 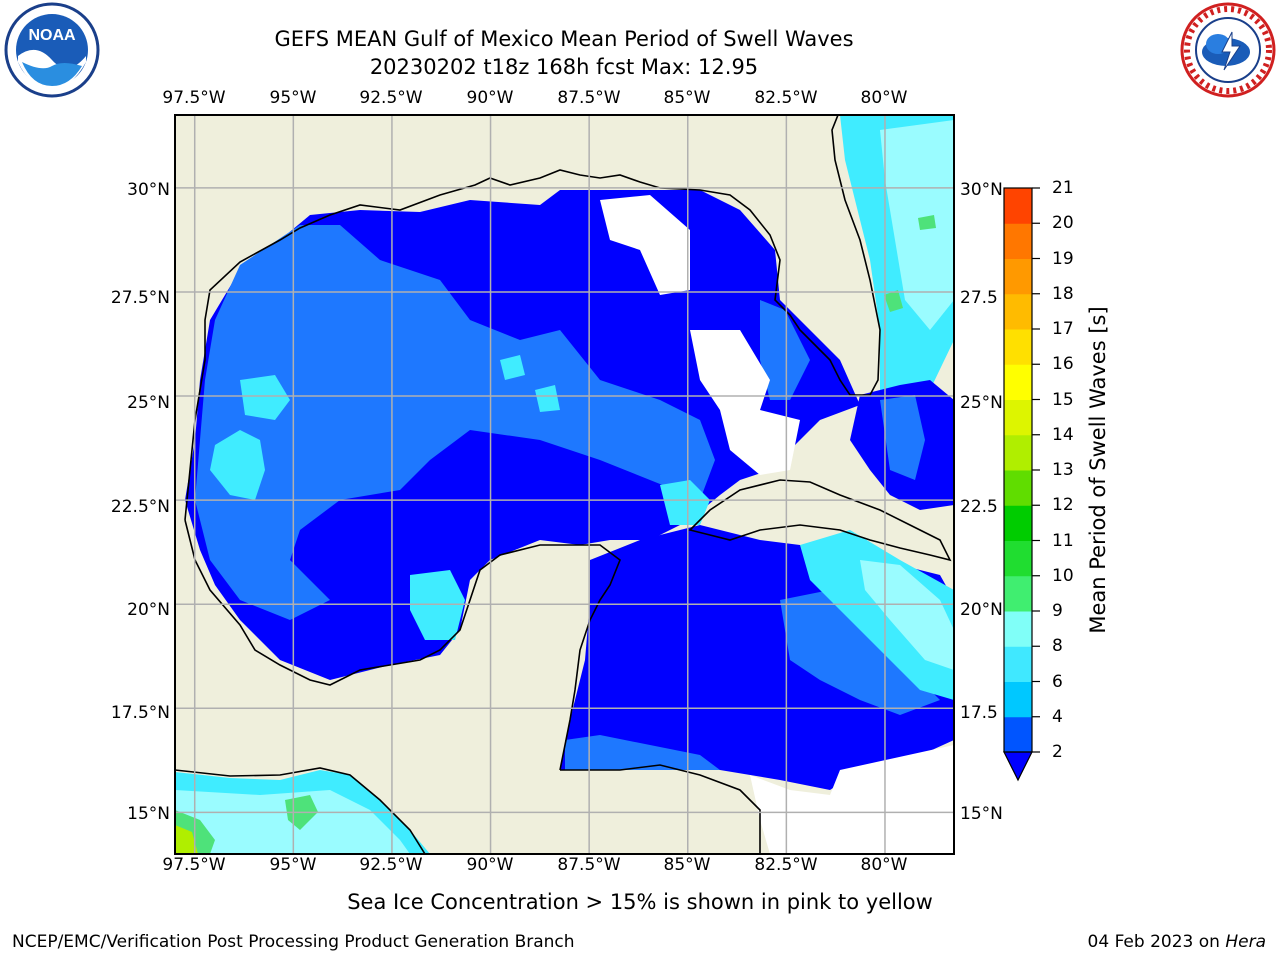 I want to click on gulf-cyan-patch-yucatan, so click(x=685, y=502).